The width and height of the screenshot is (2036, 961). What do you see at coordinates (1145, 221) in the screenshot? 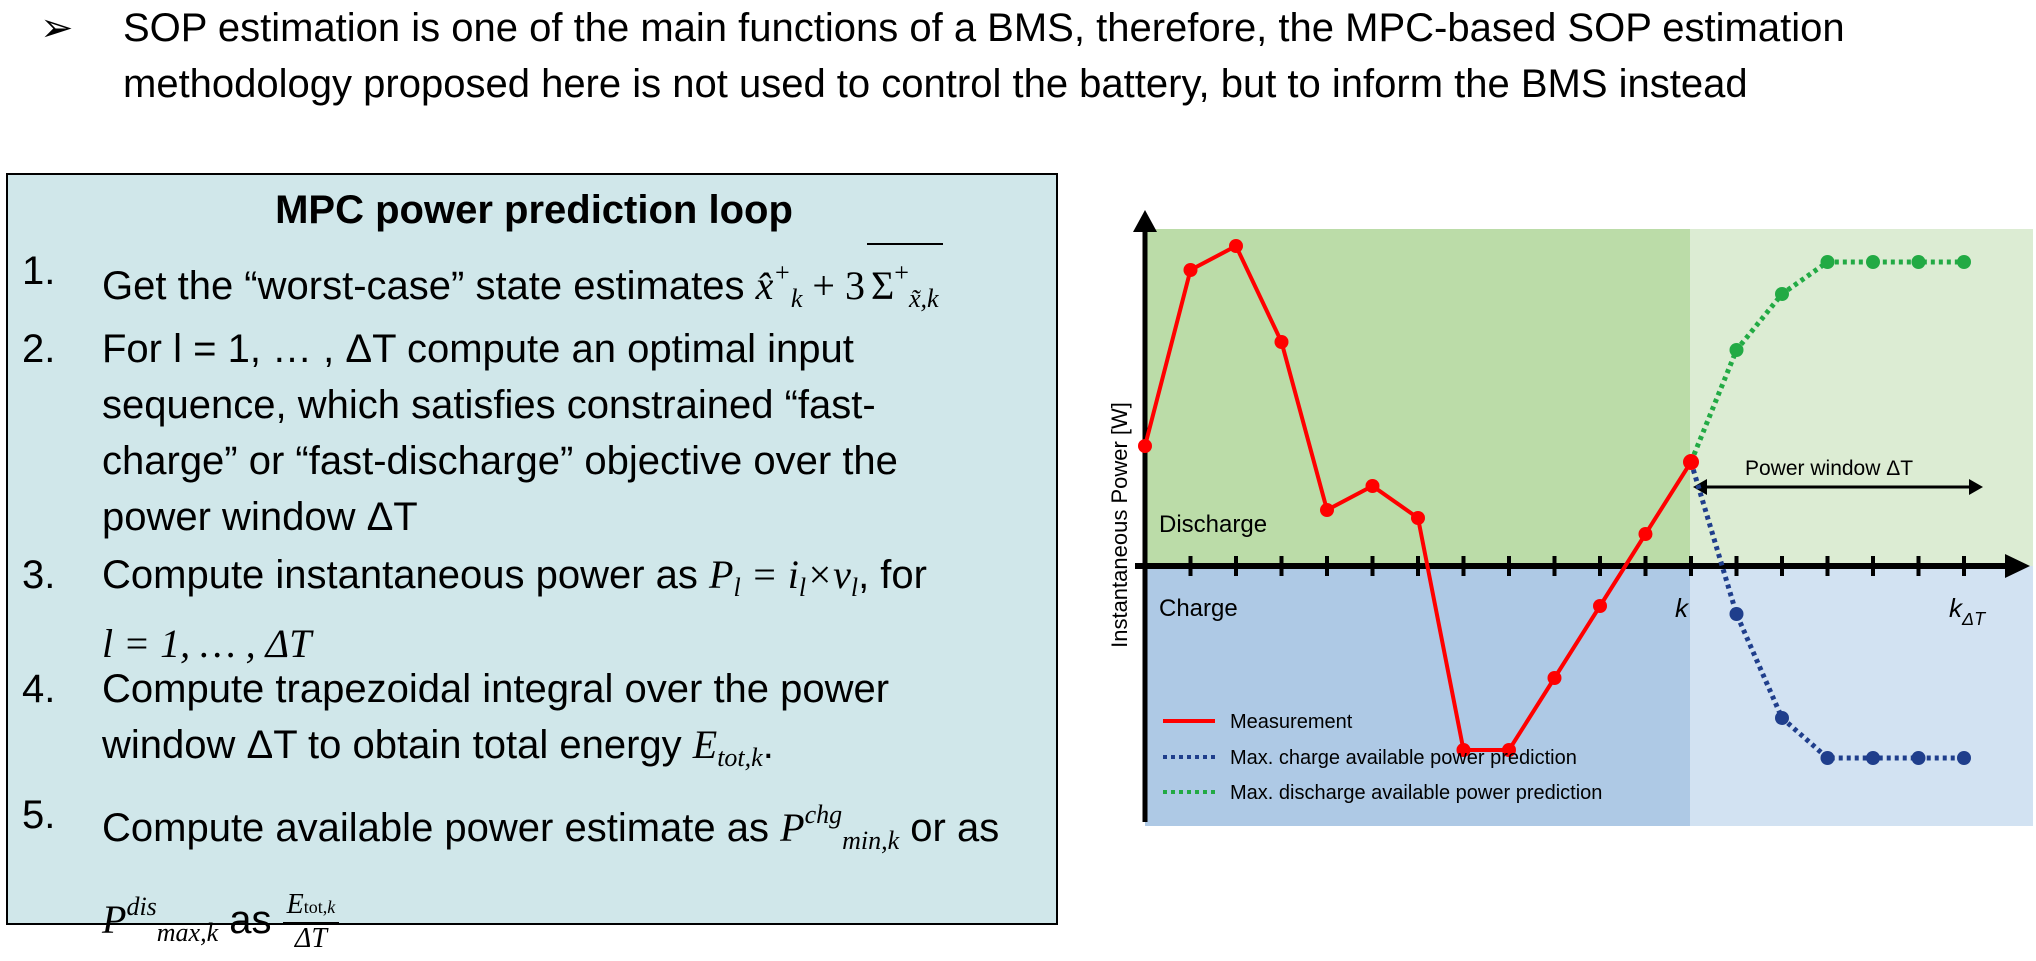
I see `y-axis-arrowhead` at bounding box center [1145, 221].